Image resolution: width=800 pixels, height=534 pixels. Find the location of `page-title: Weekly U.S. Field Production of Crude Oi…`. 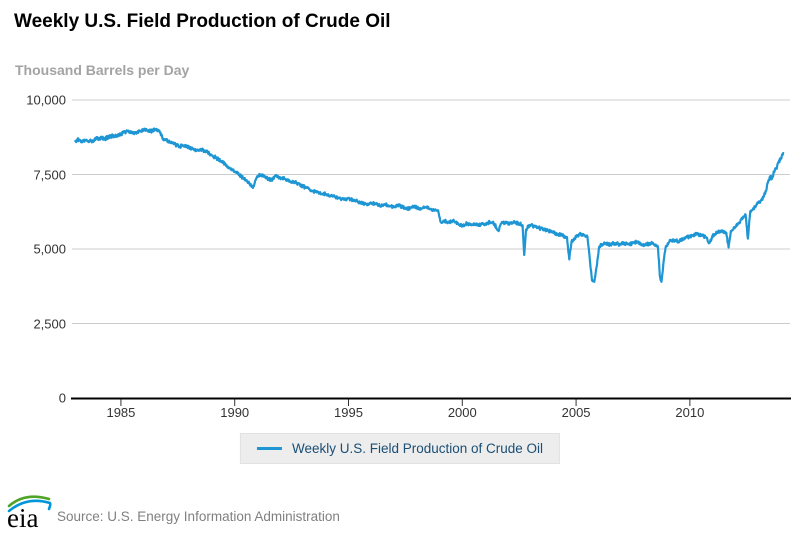

page-title: Weekly U.S. Field Production of Crude Oi… is located at coordinates (202, 21).